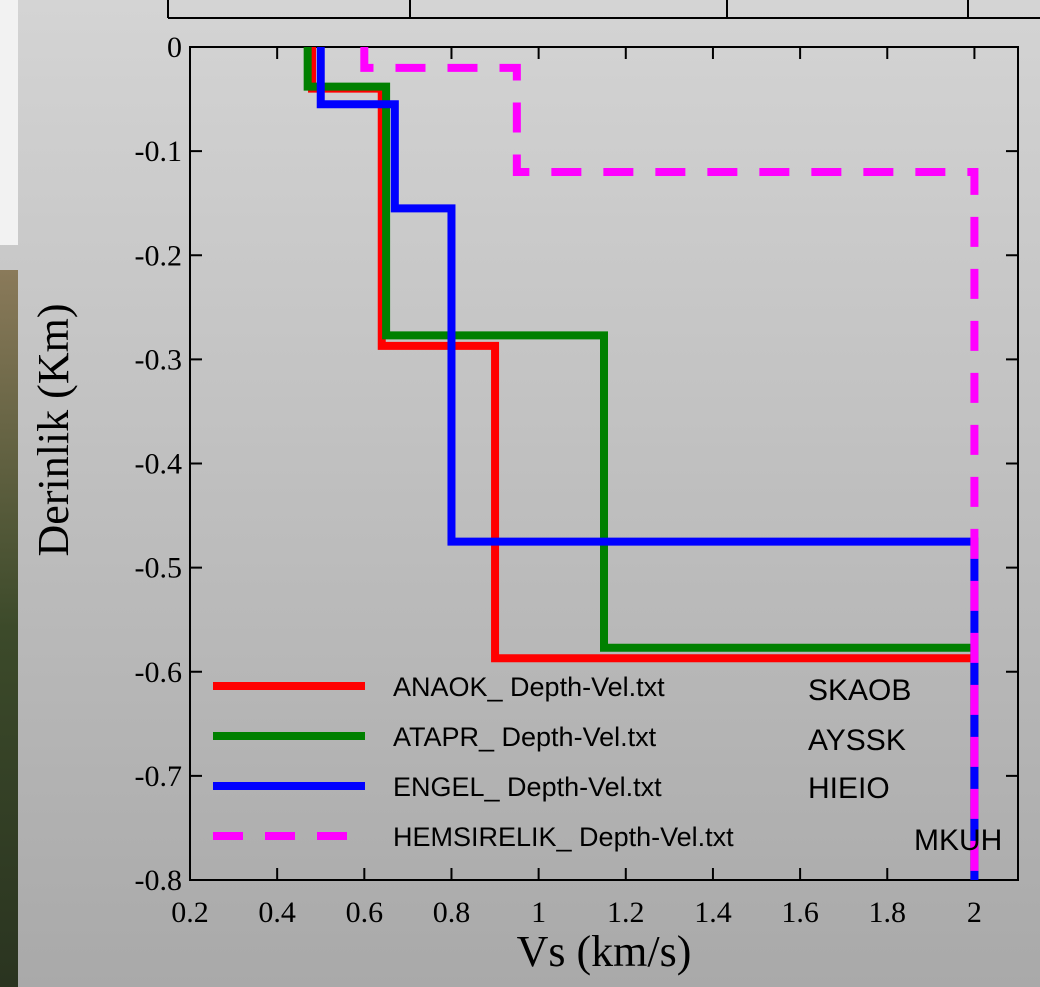  I want to click on y-tick-label: -0.1, so click(159, 151).